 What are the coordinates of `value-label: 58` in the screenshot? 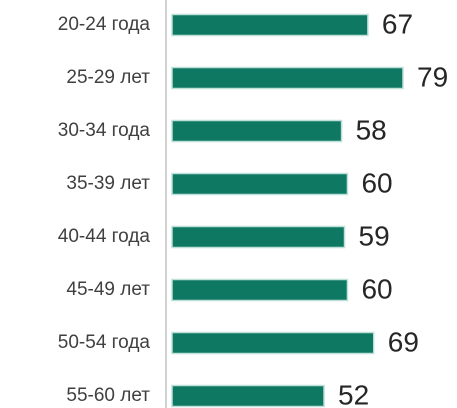 It's located at (371, 129).